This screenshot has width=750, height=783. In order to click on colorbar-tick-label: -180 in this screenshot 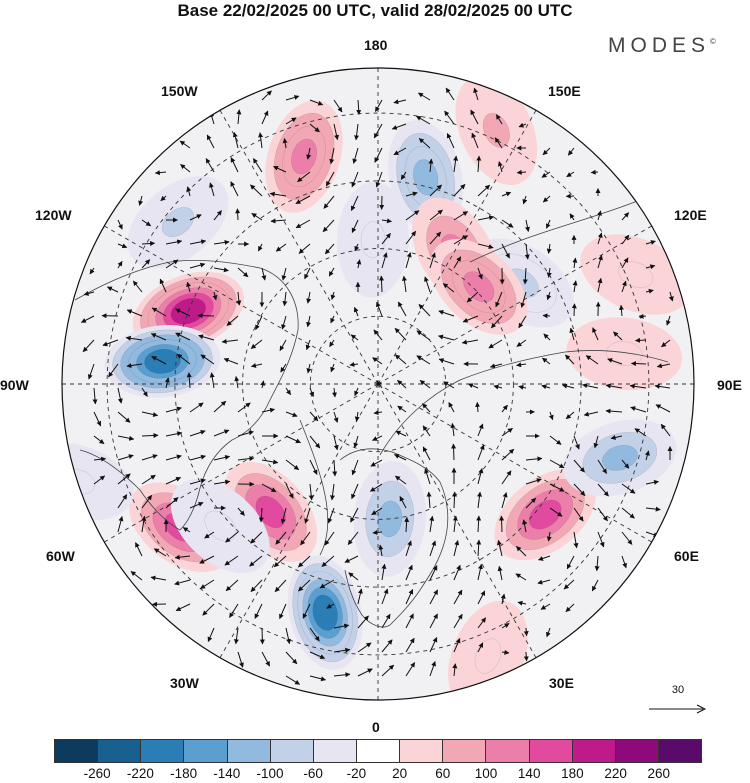, I will do `click(184, 773)`.